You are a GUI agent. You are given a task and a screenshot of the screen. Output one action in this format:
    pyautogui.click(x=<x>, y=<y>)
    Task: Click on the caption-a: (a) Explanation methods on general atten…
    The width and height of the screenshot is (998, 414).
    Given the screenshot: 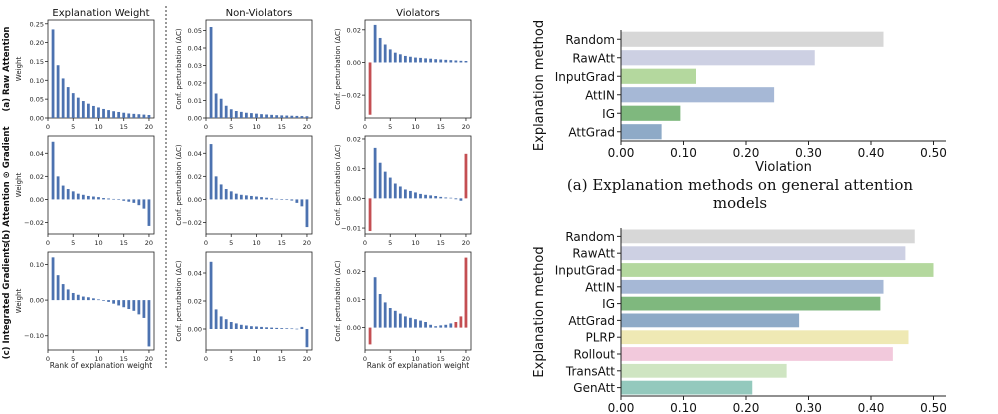 What is the action you would take?
    pyautogui.click(x=740, y=194)
    